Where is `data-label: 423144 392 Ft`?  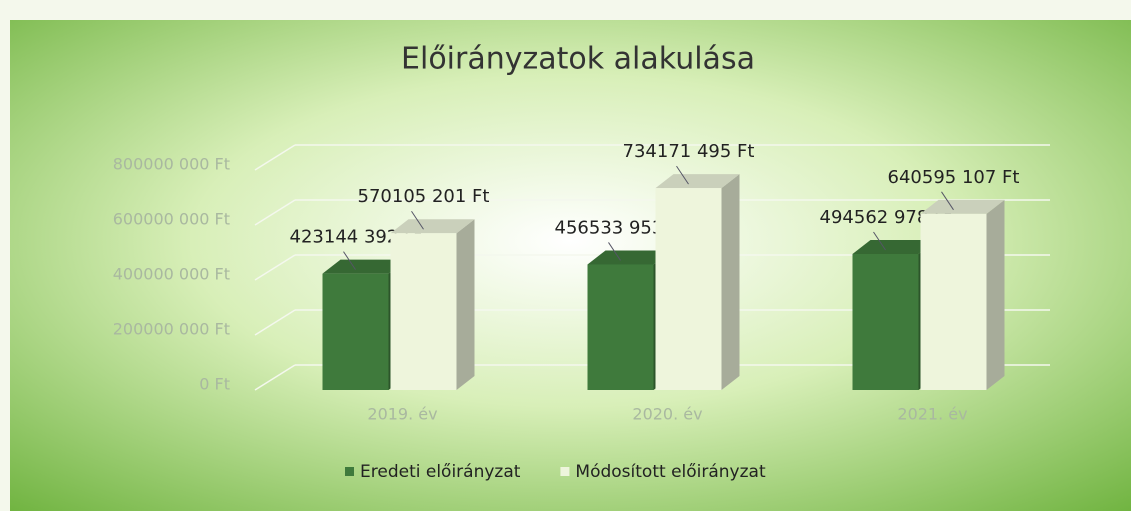 data-label: 423144 392 Ft is located at coordinates (356, 237).